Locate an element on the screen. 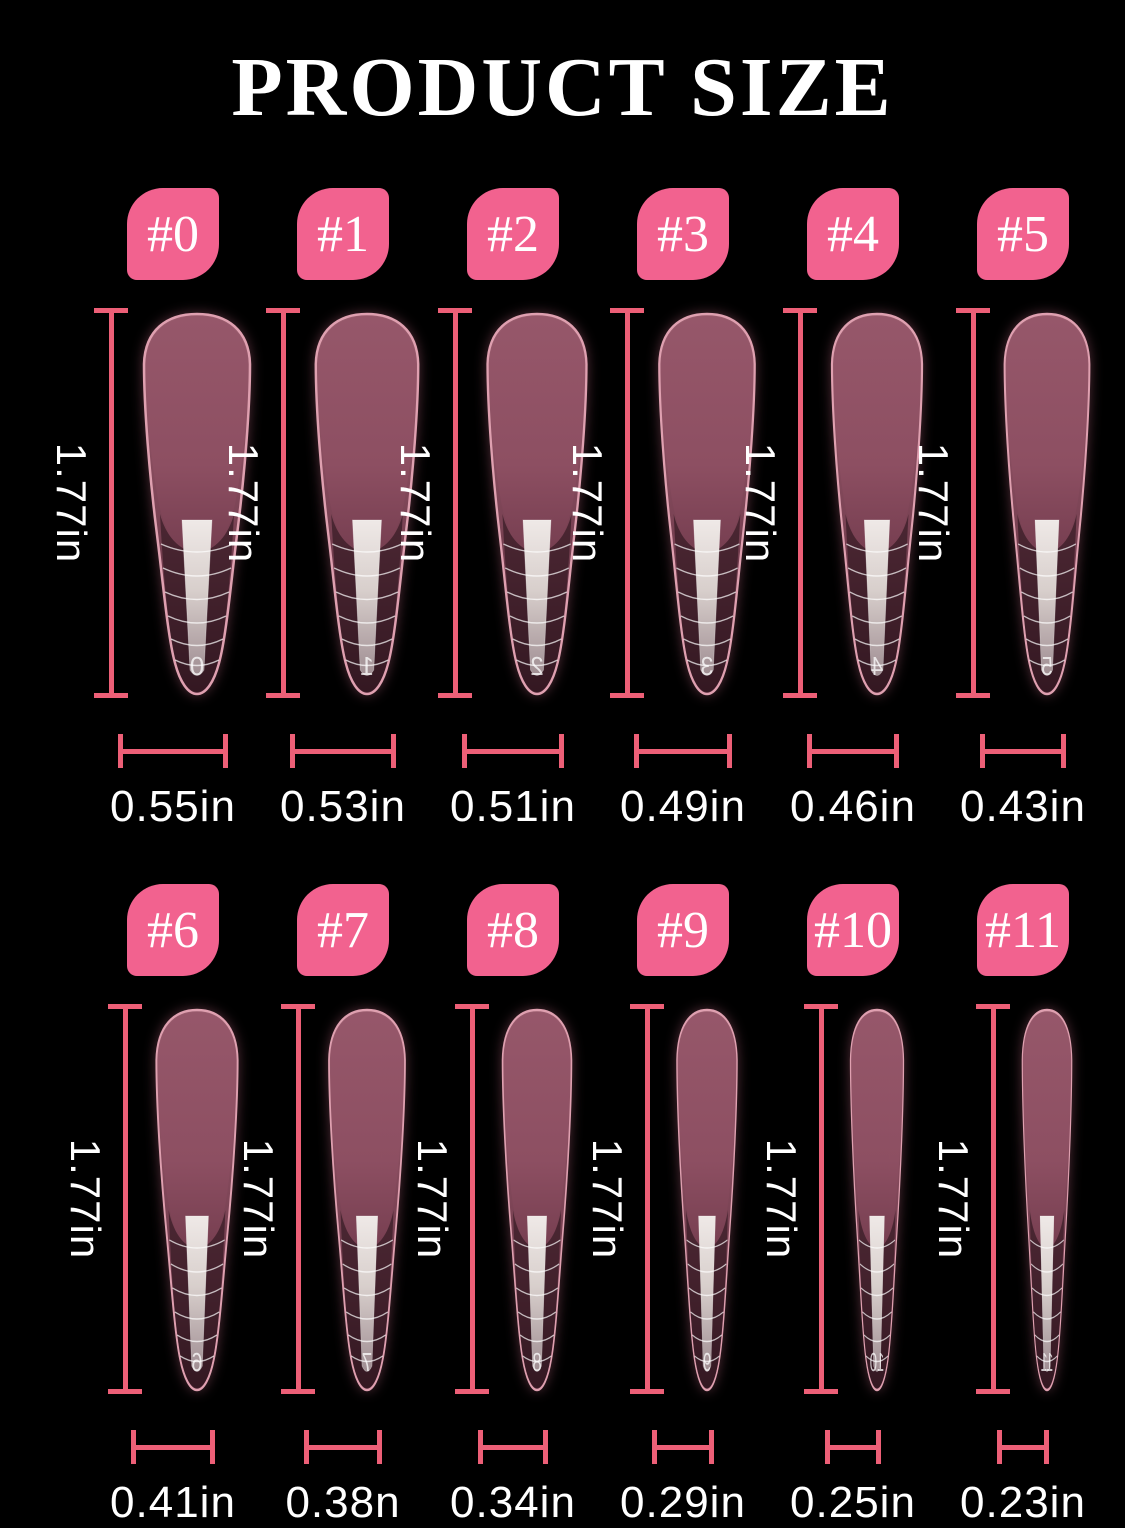  svg-text: 7 is located at coordinates (367, 1362).